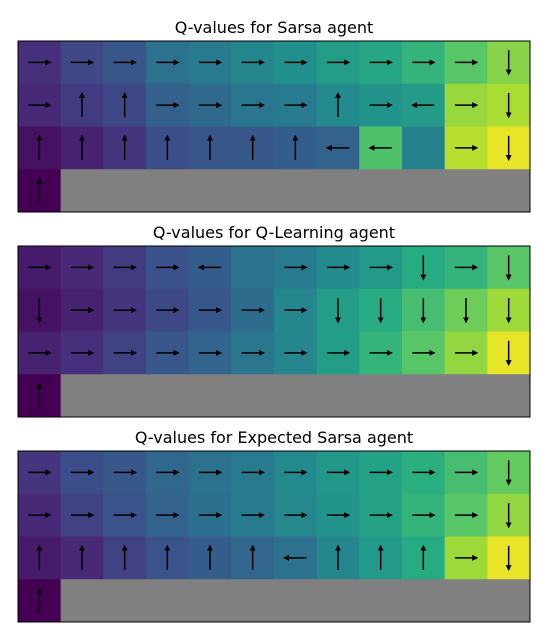  Describe the element at coordinates (274, 232) in the screenshot. I see `chart-title: Q-values for Q-Learning agent` at that location.